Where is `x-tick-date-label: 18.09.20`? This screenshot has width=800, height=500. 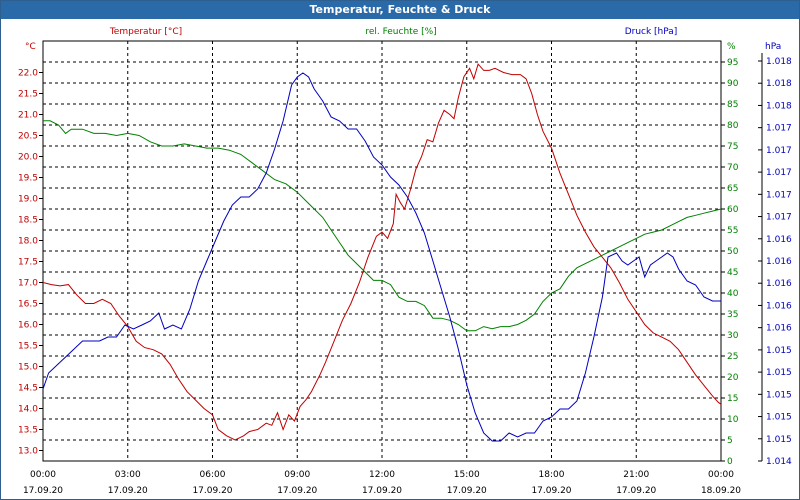
x-tick-date-label: 18.09.20 is located at coordinates (721, 491).